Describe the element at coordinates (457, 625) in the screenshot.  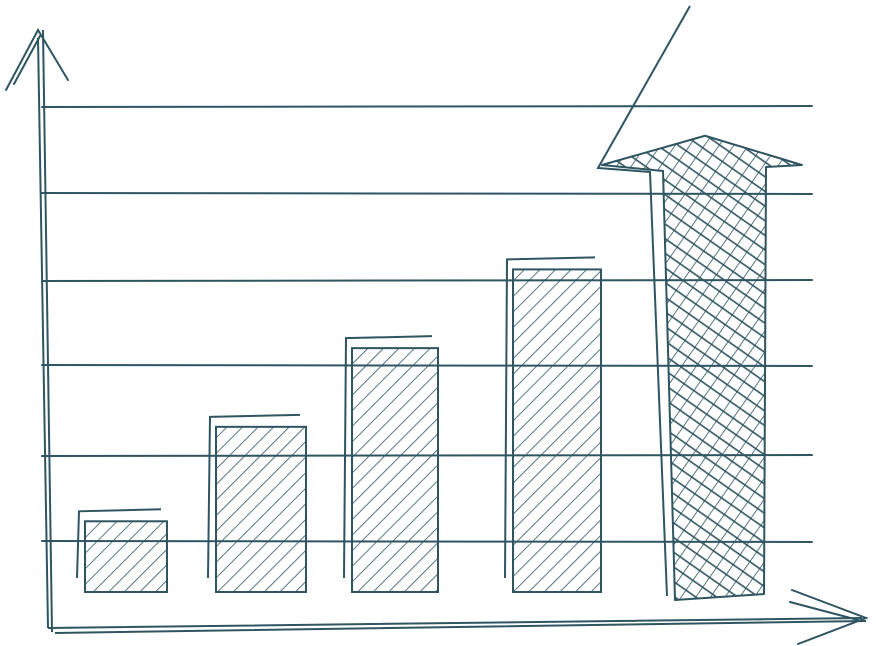
I see `x-axis-line` at that location.